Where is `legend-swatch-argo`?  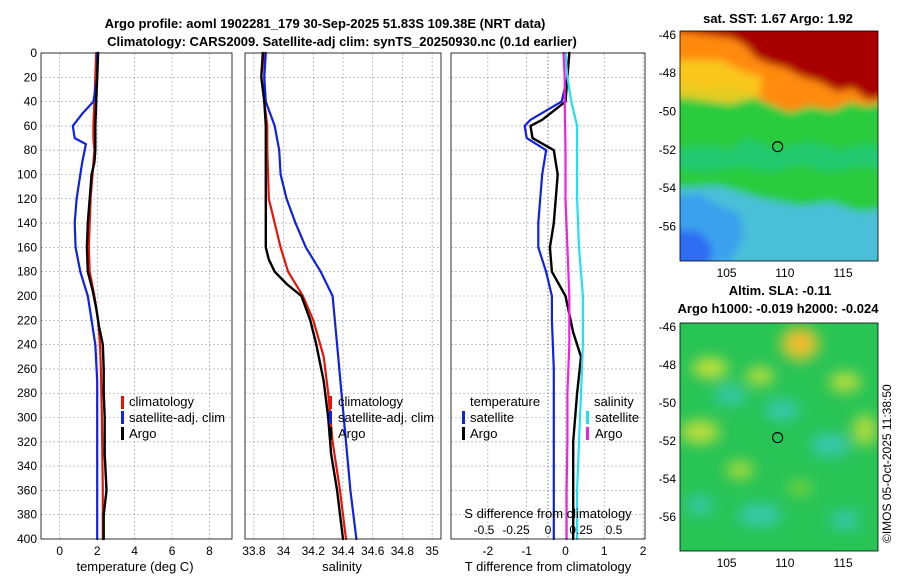 legend-swatch-argo is located at coordinates (122, 433).